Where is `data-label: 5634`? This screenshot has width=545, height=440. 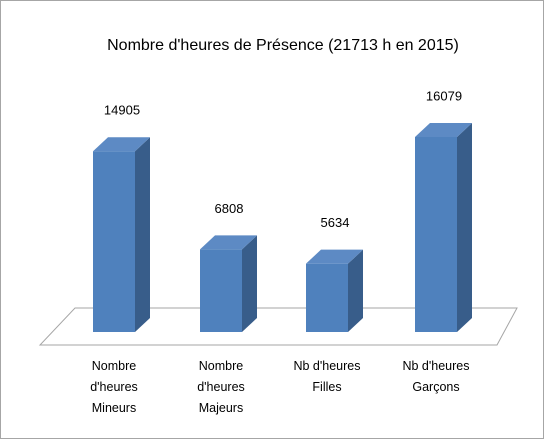
data-label: 5634 is located at coordinates (335, 222).